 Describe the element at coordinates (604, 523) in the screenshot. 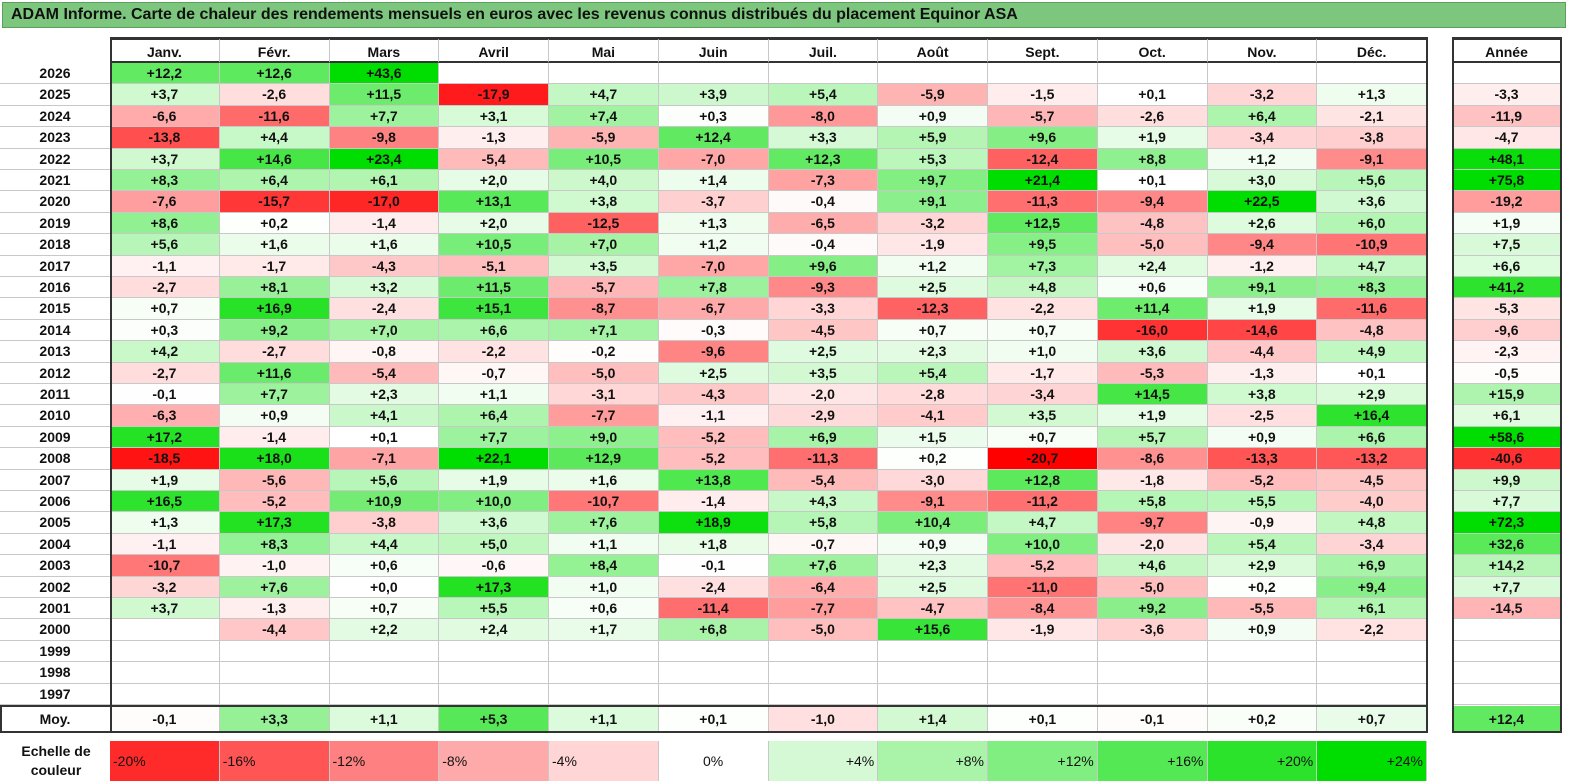

I see `heatmap-cell: +7,6` at that location.